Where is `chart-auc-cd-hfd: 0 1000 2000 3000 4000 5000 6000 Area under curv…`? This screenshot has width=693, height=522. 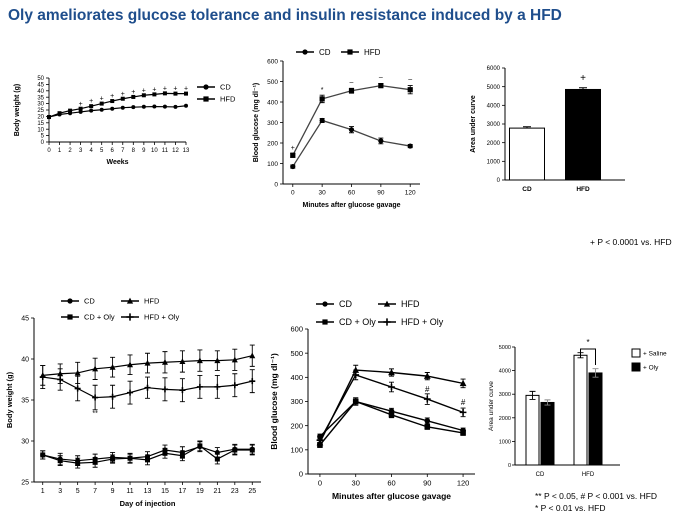
chart-auc-cd-hfd: 0 1000 2000 3000 4000 5000 6000 Area under curv… is located at coordinates (542, 130).